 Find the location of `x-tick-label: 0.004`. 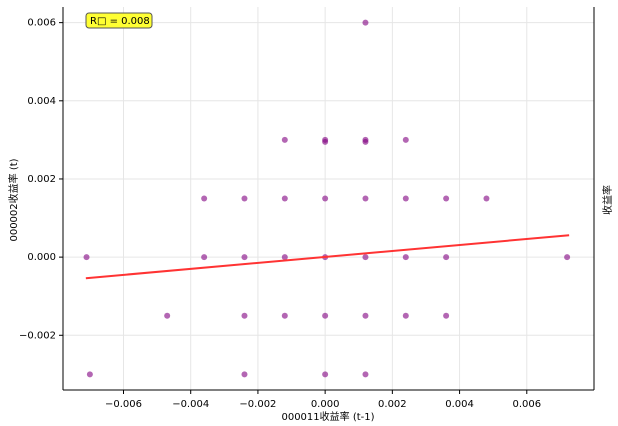

x-tick-label: 0.004 is located at coordinates (459, 404).